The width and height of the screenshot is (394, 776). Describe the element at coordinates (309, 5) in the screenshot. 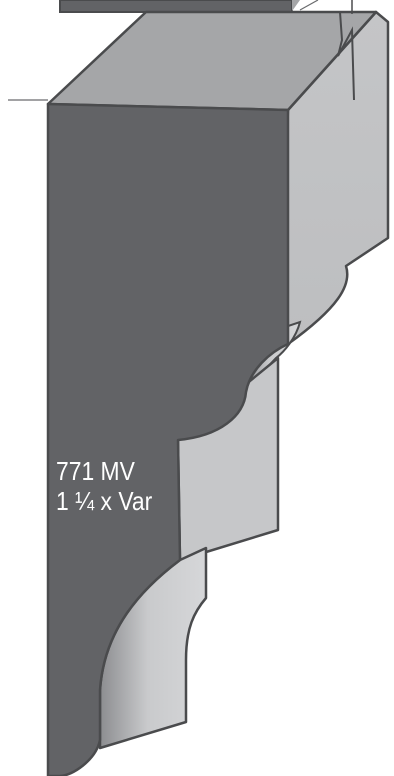

I see `reference-line-top` at that location.